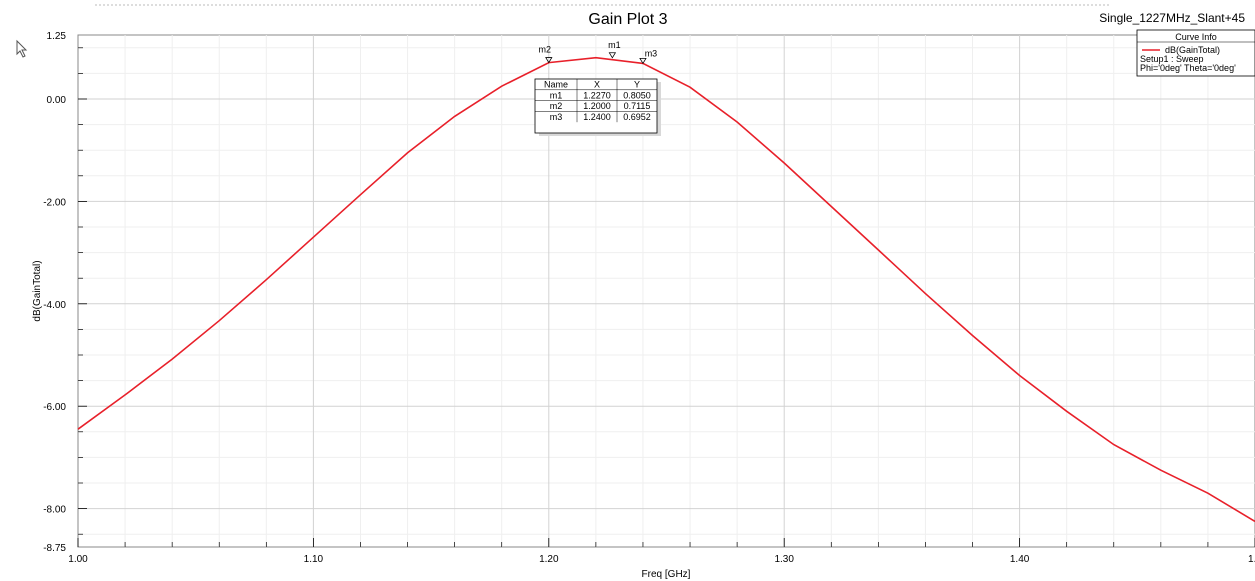  I want to click on y-tick-label: -8.75, so click(54, 548).